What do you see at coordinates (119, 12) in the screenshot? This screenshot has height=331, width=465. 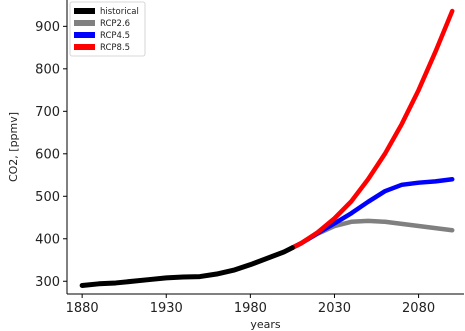 I see `legend-label-historical: historical` at bounding box center [119, 12].